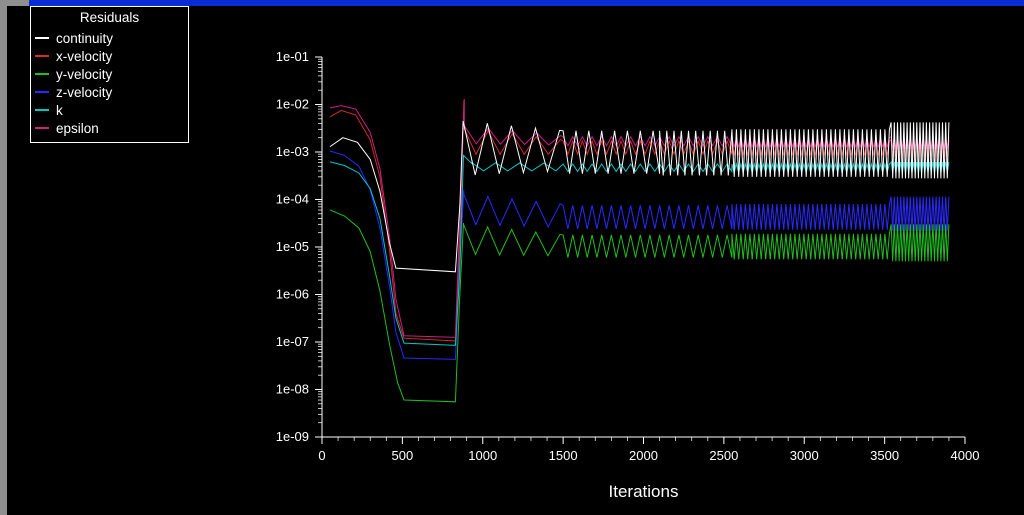  What do you see at coordinates (526, 3) in the screenshot?
I see `titlebar-bar` at bounding box center [526, 3].